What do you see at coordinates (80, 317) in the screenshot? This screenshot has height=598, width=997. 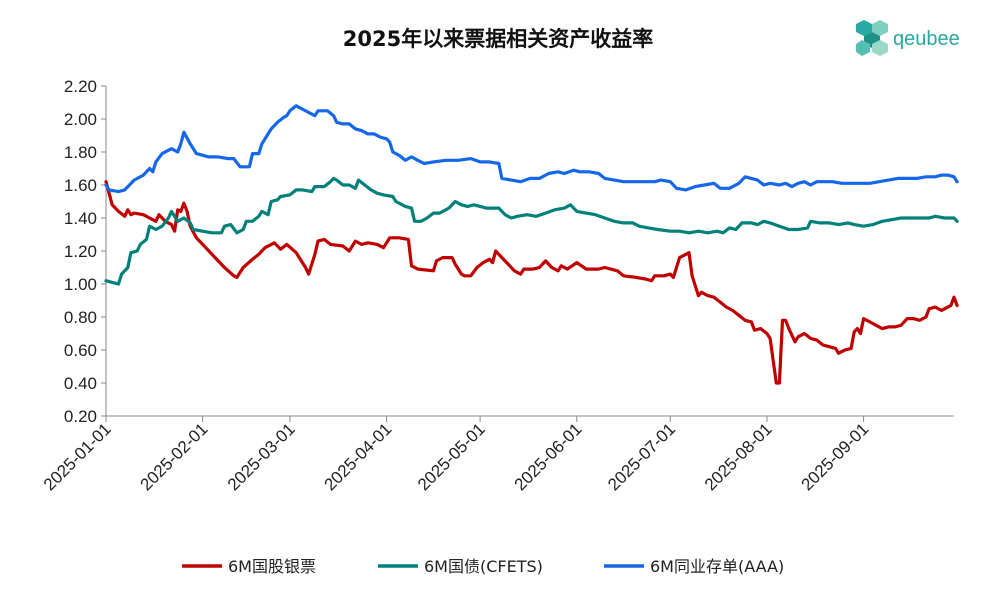 I see `y-tick-label: 0.80` at bounding box center [80, 317].